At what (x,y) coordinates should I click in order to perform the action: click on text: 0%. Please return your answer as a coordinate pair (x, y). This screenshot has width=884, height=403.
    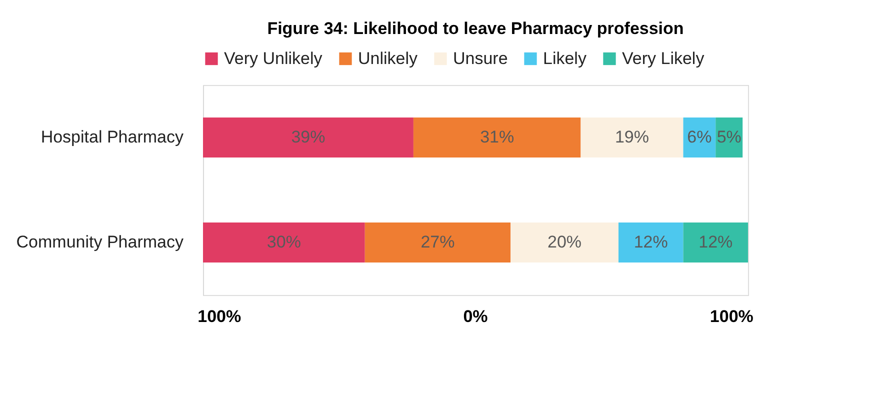
    Looking at the image, I should click on (475, 316).